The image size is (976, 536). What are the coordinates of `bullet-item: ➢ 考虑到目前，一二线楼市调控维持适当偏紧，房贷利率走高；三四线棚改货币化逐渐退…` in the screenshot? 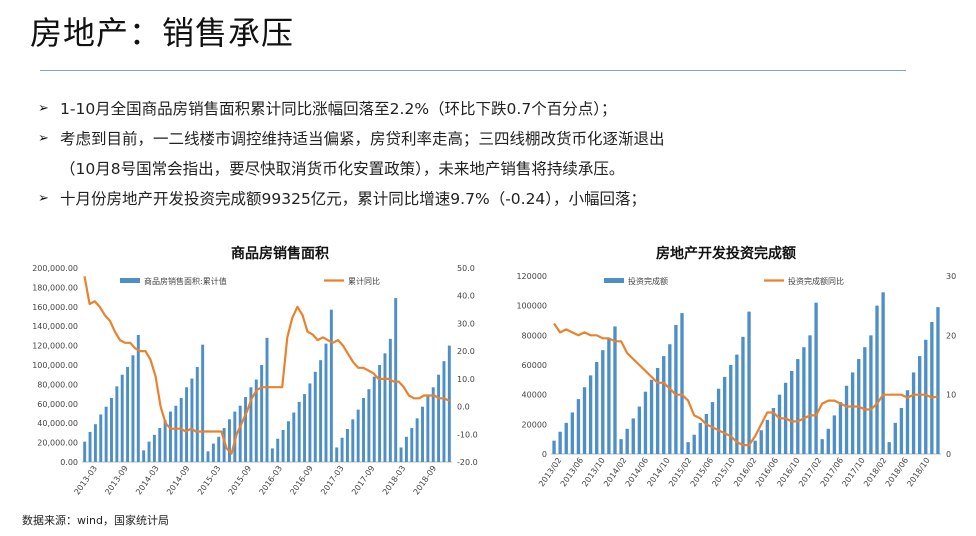 It's located at (498, 139).